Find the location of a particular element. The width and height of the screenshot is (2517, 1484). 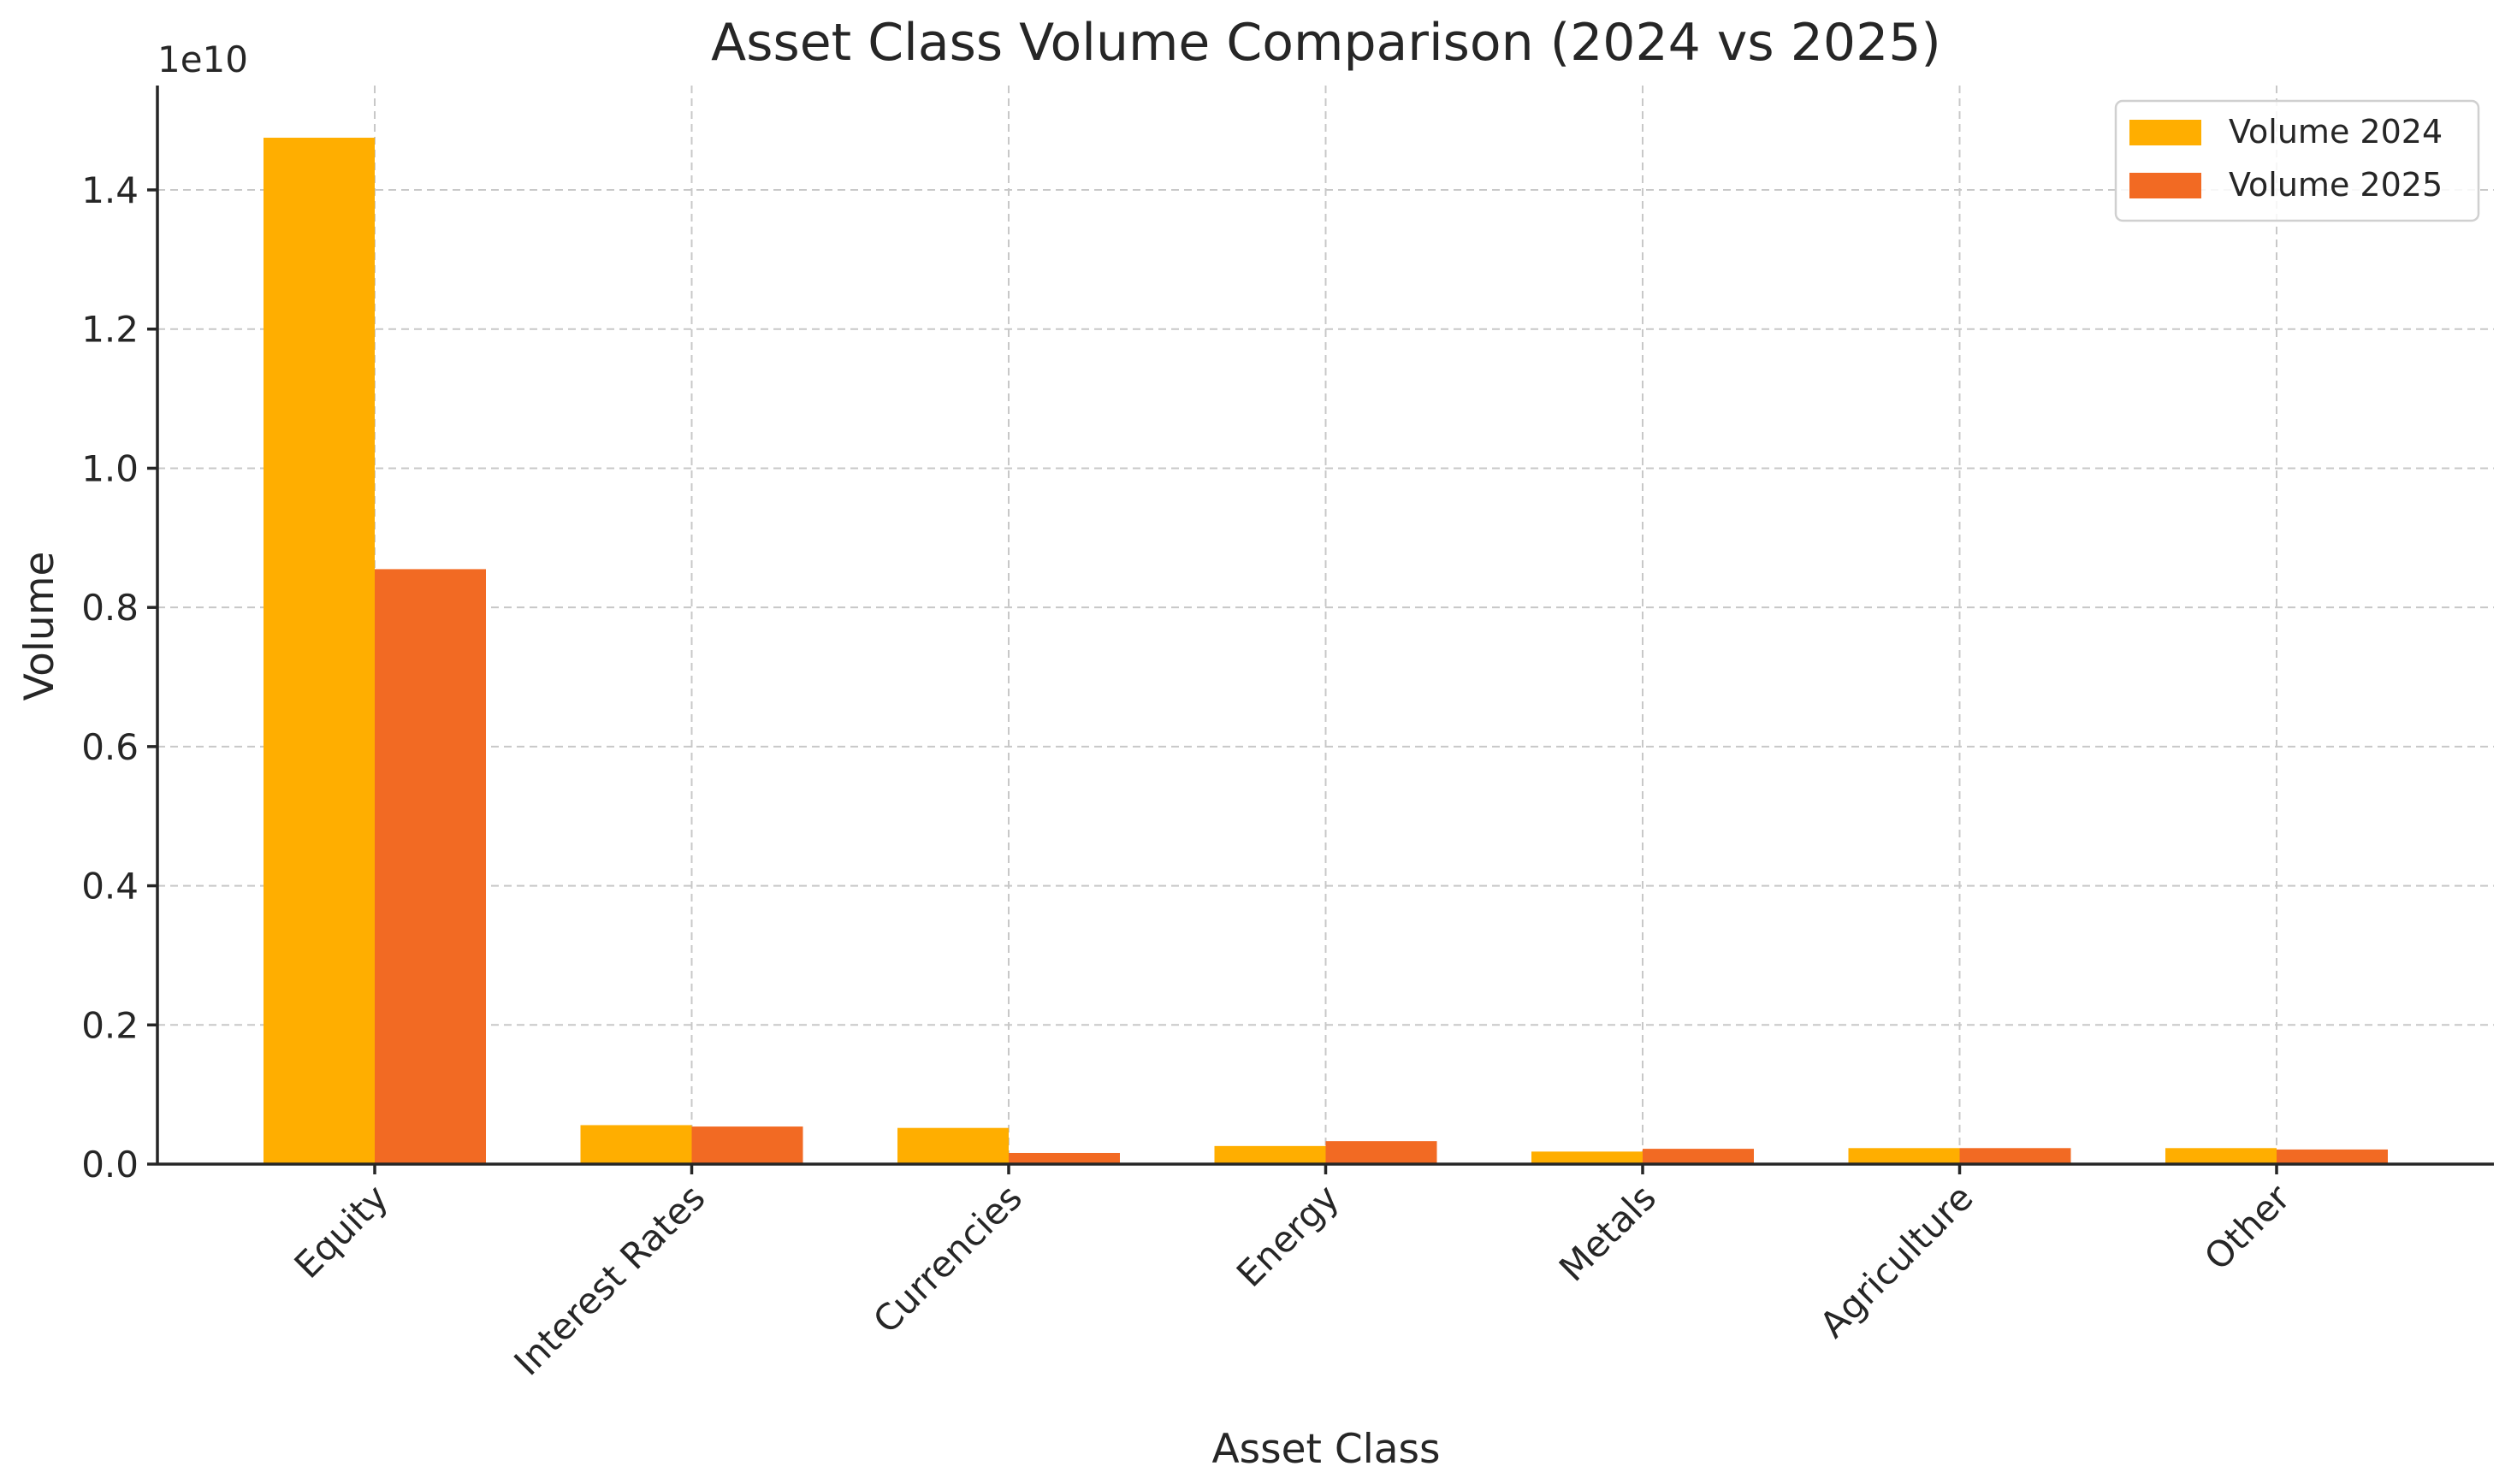

bar-volume-2024-equity is located at coordinates (320, 651).